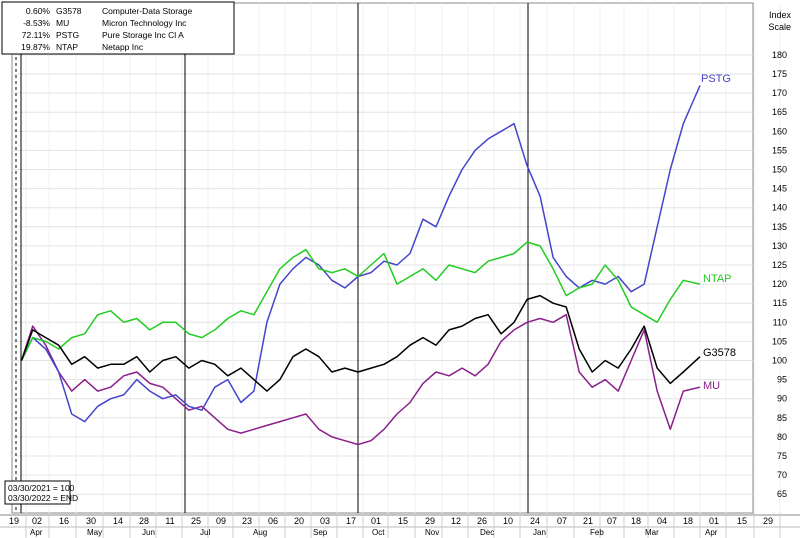 The height and width of the screenshot is (538, 800). What do you see at coordinates (148, 532) in the screenshot?
I see `x-month-label: Jun` at bounding box center [148, 532].